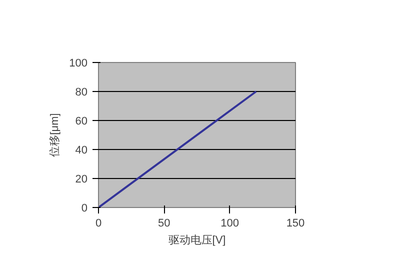  I want to click on y-tick-label: 100, so click(78, 64).